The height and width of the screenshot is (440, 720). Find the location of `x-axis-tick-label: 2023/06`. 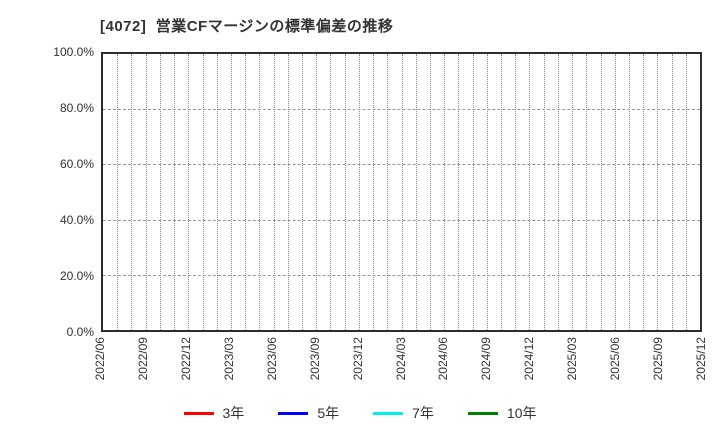

x-axis-tick-label: 2023/06 is located at coordinates (271, 359).